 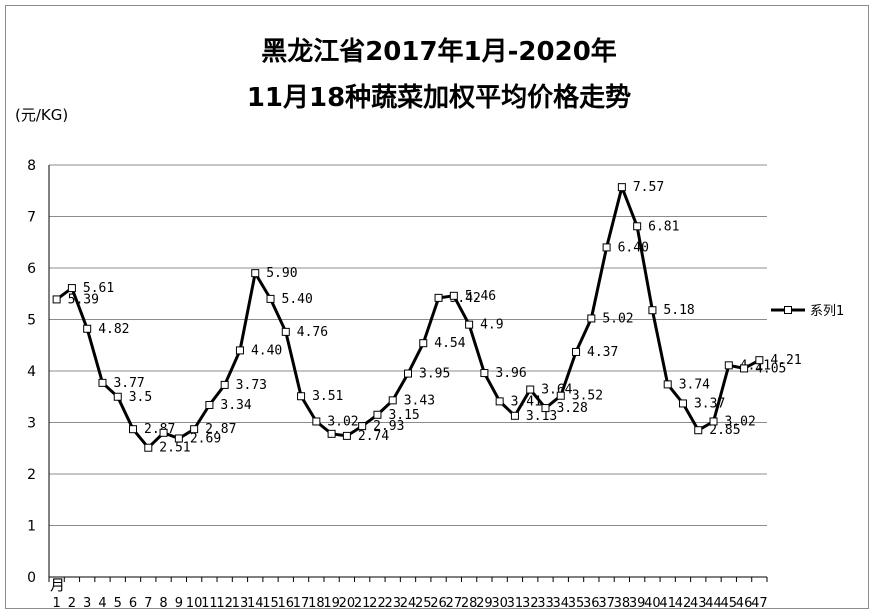 I want to click on data-label: 3.15, so click(x=403, y=415).